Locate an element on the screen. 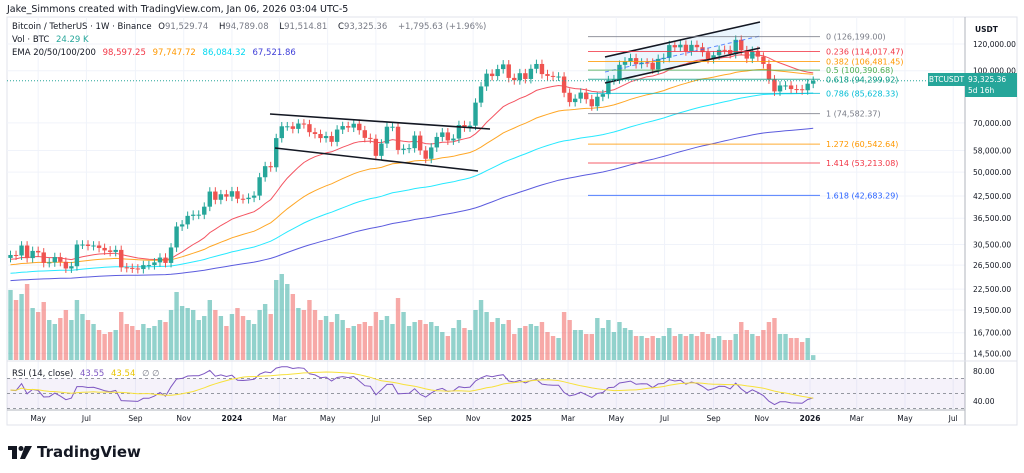 Image resolution: width=1024 pixels, height=473 pixels. volume-label: Vol · BTC is located at coordinates (31, 40).